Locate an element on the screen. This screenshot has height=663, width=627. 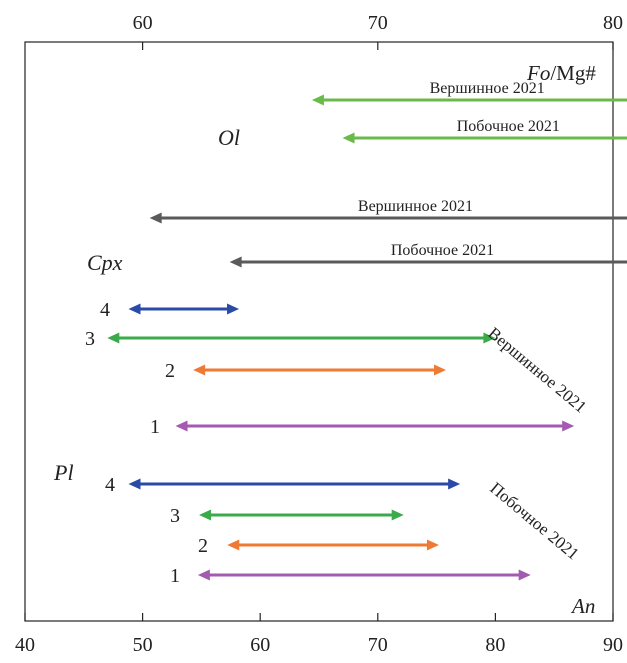
bottom-tick-label: 60 is located at coordinates (260, 645).